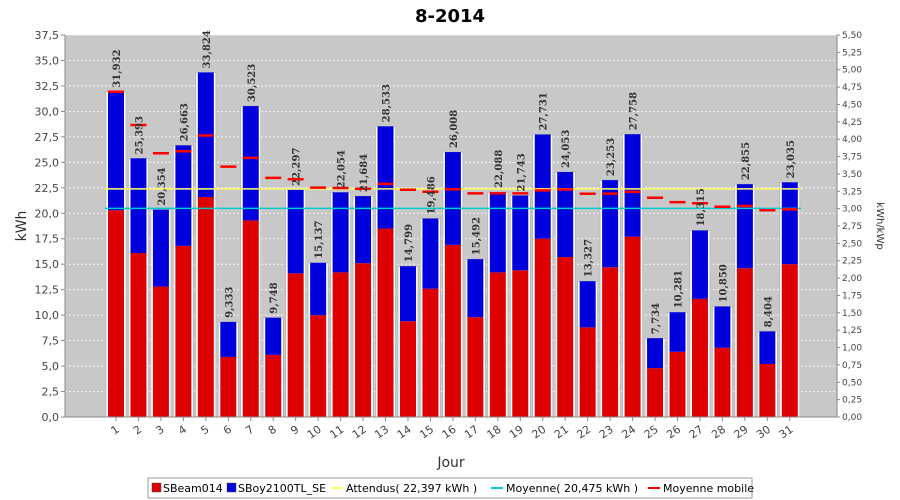 This screenshot has width=900, height=500. What do you see at coordinates (852, 296) in the screenshot?
I see `y2-tick-label-7: 1,75` at bounding box center [852, 296].